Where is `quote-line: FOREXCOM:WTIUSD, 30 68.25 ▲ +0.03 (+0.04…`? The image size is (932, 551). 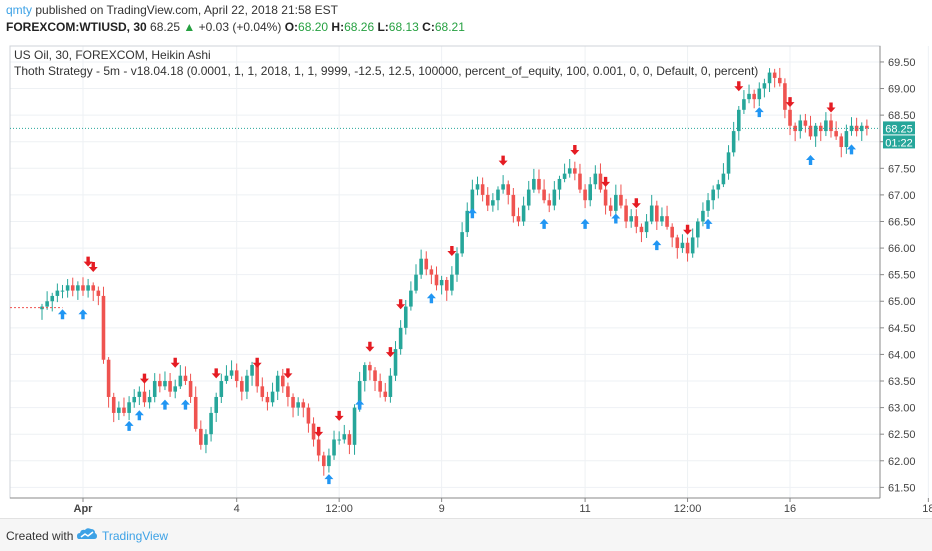
quote-line: FOREXCOM:WTIUSD, 30 68.25 ▲ +0.03 (+0.04… is located at coordinates (235, 27).